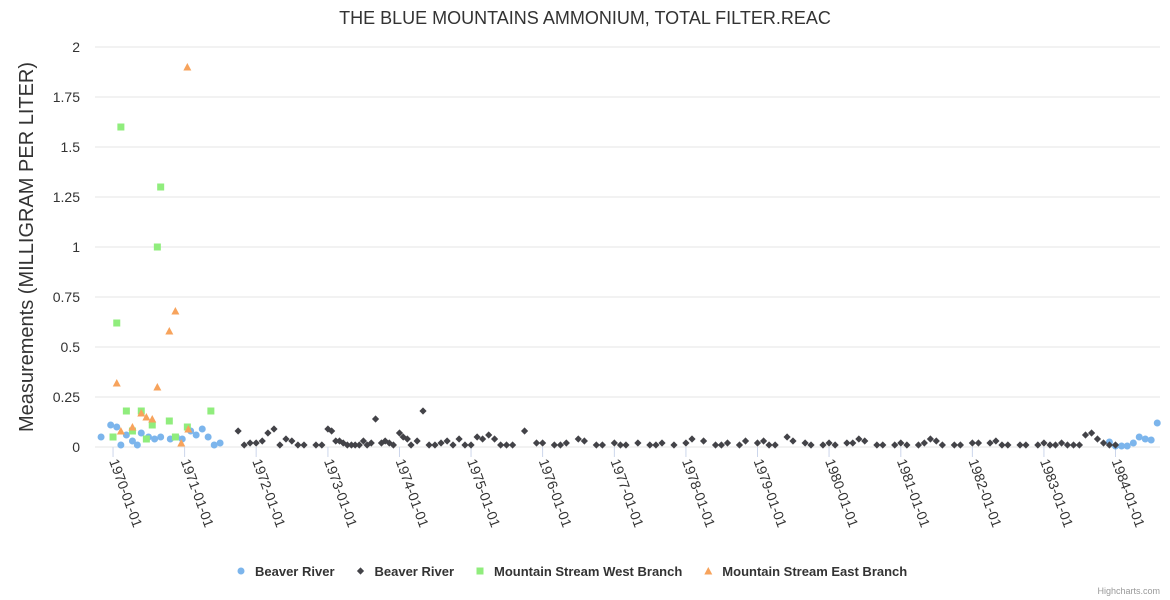 The image size is (1170, 600). What do you see at coordinates (66, 297) in the screenshot?
I see `y-tick-label: 0.75` at bounding box center [66, 297].